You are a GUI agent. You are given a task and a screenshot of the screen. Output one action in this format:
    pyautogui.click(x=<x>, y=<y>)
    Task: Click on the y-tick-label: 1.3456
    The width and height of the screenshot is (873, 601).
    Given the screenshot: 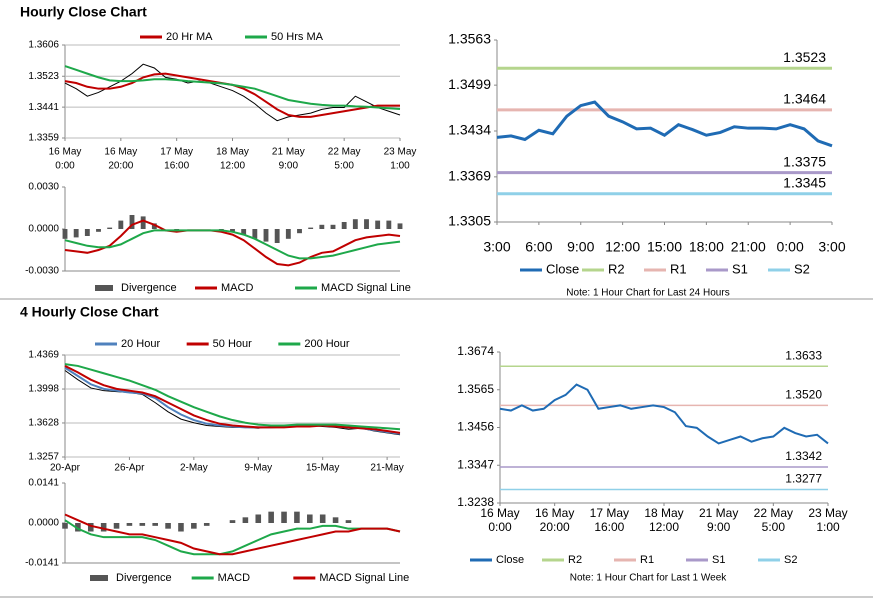 What is the action you would take?
    pyautogui.click(x=475, y=427)
    